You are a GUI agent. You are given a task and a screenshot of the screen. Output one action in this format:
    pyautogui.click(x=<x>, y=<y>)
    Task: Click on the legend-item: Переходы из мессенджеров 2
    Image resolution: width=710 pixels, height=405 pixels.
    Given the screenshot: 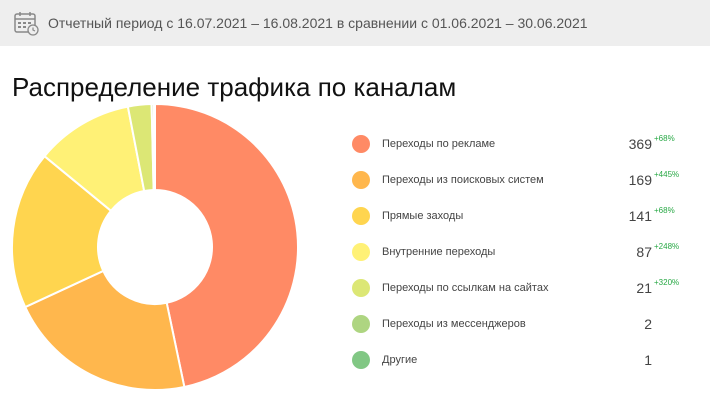 What is the action you would take?
    pyautogui.click(x=517, y=324)
    